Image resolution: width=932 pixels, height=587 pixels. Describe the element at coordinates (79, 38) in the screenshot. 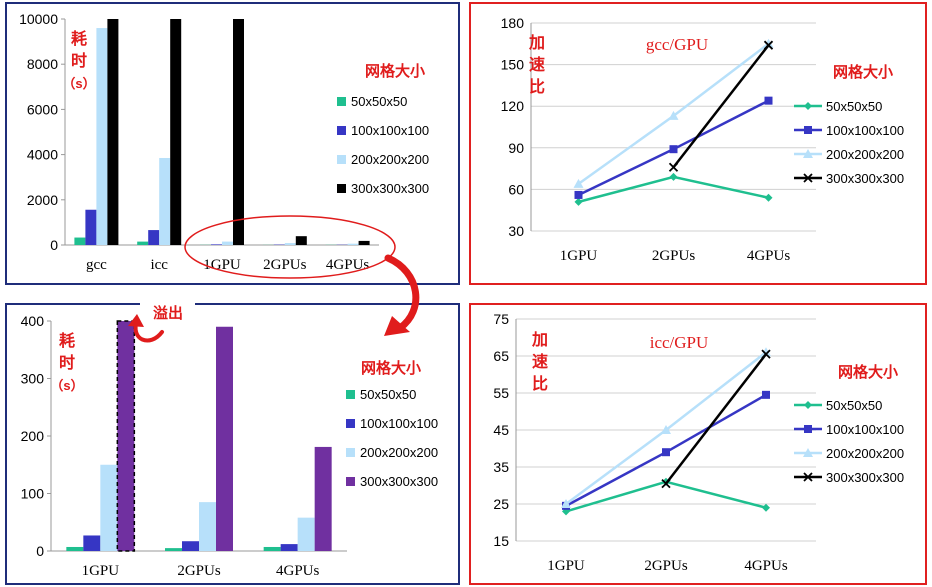

I see `y-axis-label: 耗` at that location.